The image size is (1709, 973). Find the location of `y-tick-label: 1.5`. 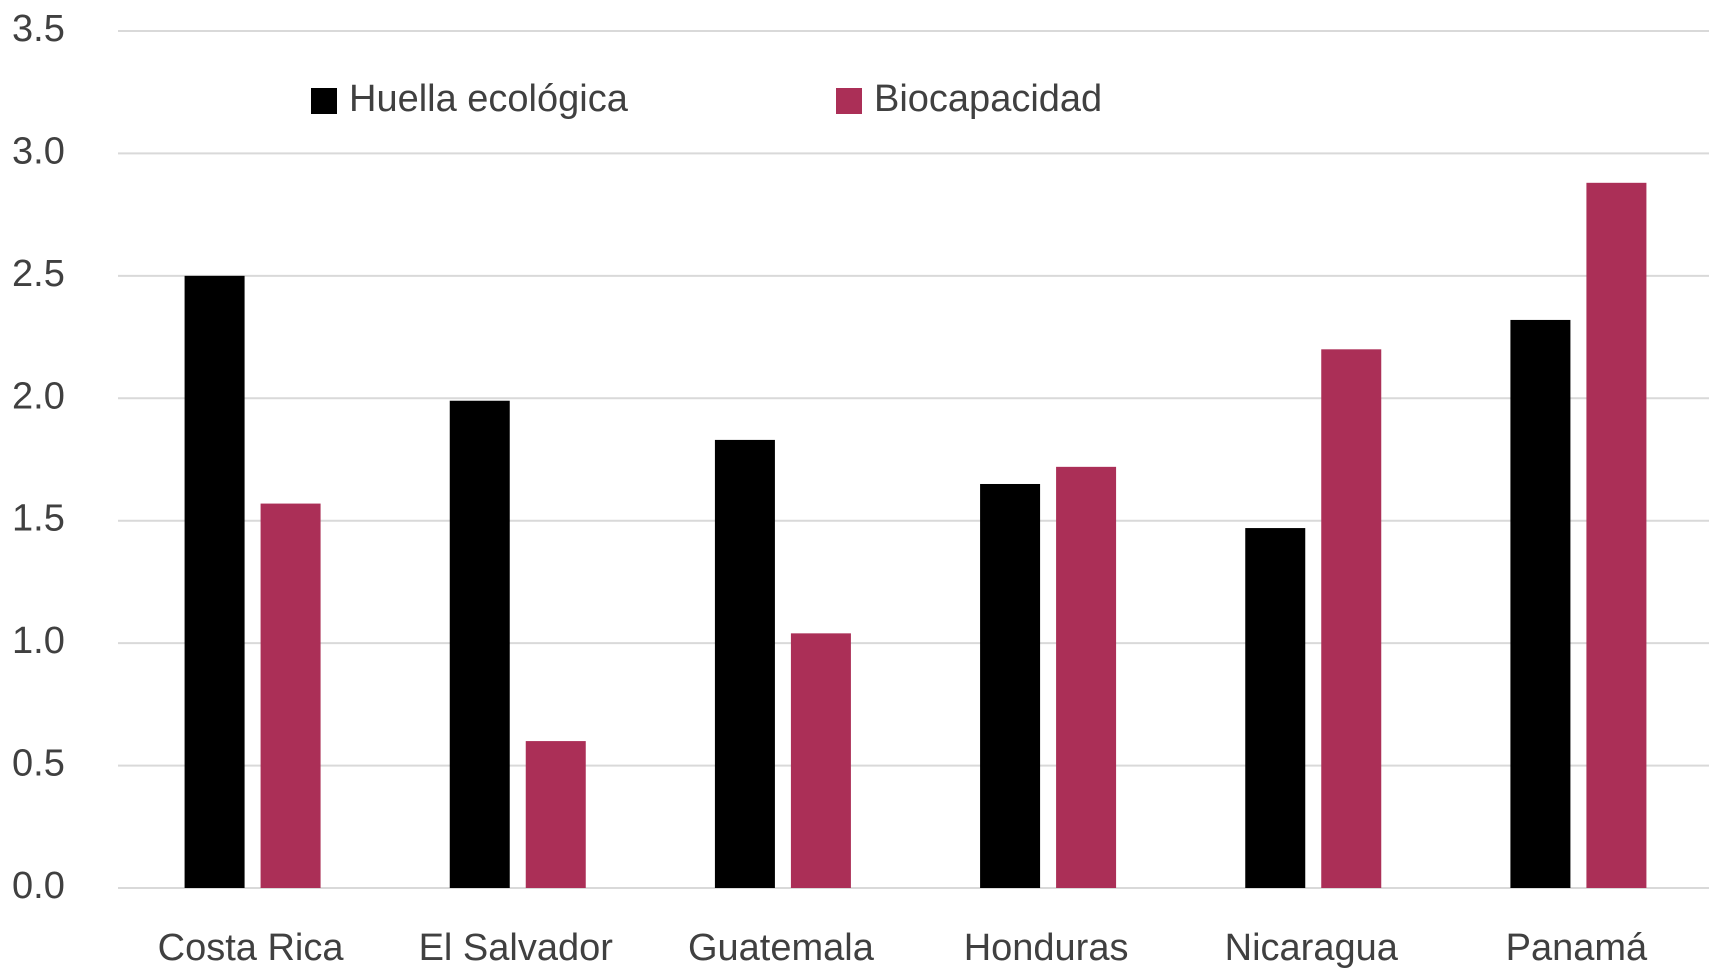

y-tick-label: 1.5 is located at coordinates (38, 519).